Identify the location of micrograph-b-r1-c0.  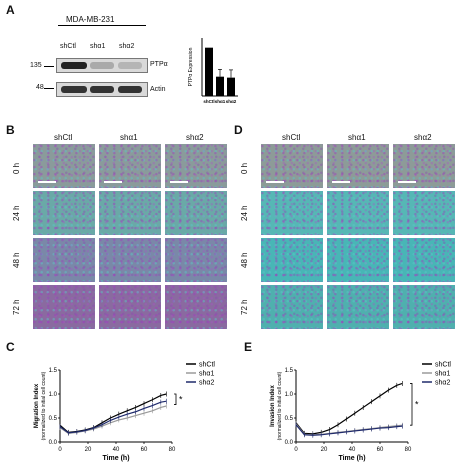
(64, 213).